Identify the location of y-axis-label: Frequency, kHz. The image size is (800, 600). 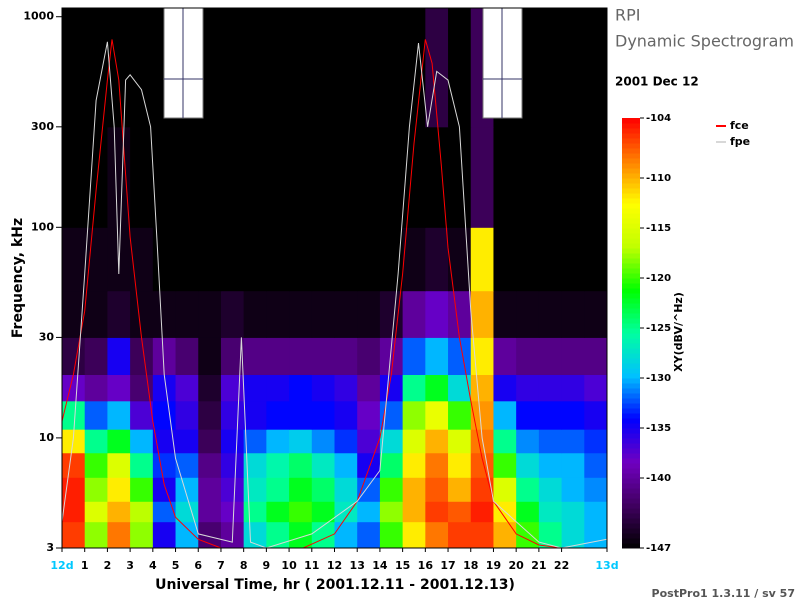
(18, 278).